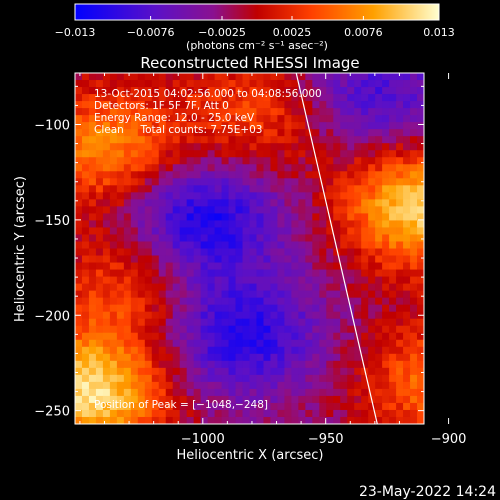 This screenshot has width=500, height=500. Describe the element at coordinates (178, 130) in the screenshot. I see `info-line-counts: Clean Total counts: 7.75E+03` at that location.